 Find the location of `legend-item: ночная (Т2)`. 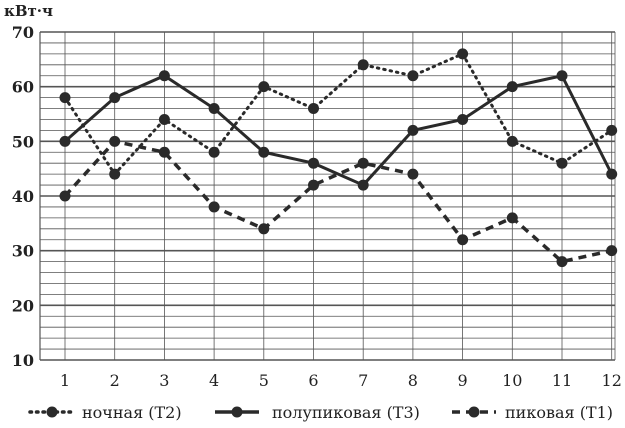

legend-item: ночная (Т2) is located at coordinates (105, 412).